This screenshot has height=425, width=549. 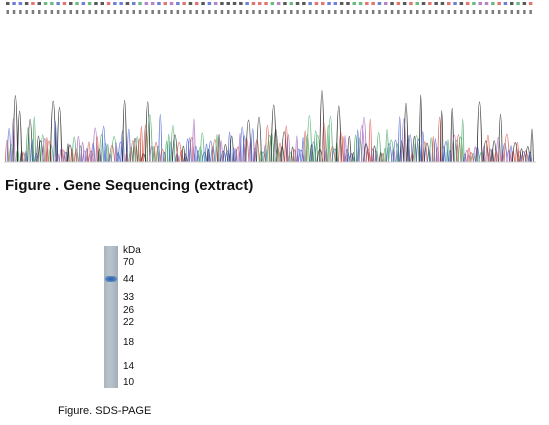 What do you see at coordinates (129, 279) in the screenshot?
I see `marker-label-44: 44` at bounding box center [129, 279].